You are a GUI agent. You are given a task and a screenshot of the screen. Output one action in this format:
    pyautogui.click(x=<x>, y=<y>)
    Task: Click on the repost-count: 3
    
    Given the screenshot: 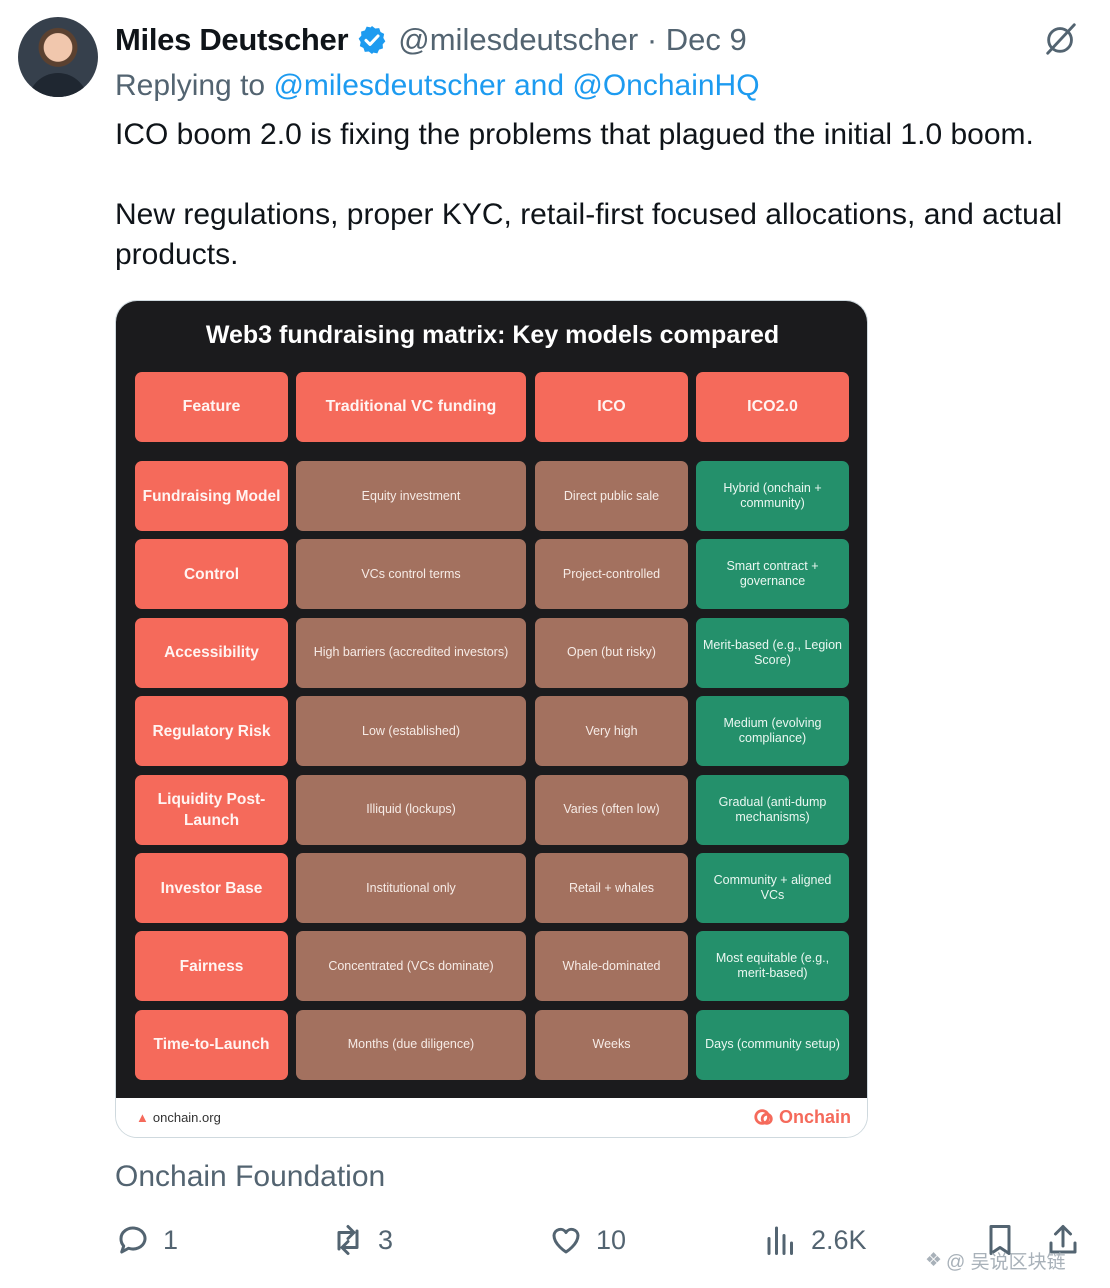 What is the action you would take?
    pyautogui.click(x=386, y=1239)
    